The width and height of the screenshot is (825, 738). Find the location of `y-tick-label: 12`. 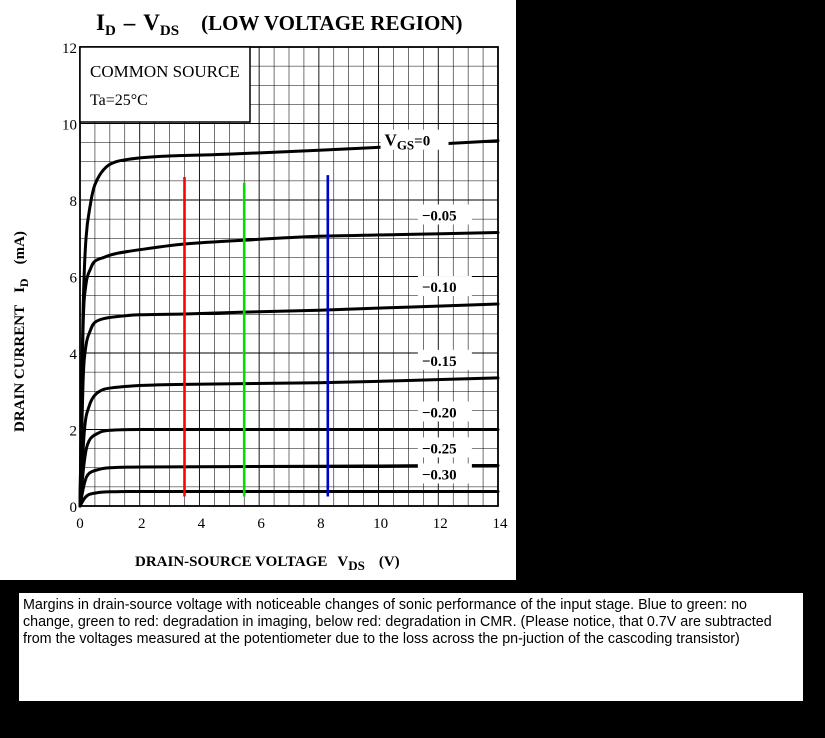

y-tick-label: 12 is located at coordinates (69, 49).